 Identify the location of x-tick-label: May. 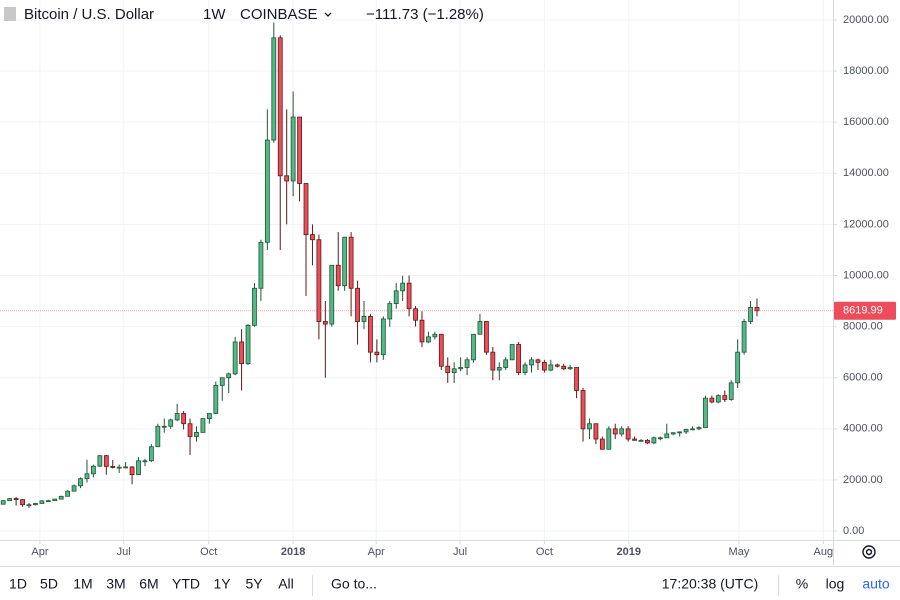
(739, 552).